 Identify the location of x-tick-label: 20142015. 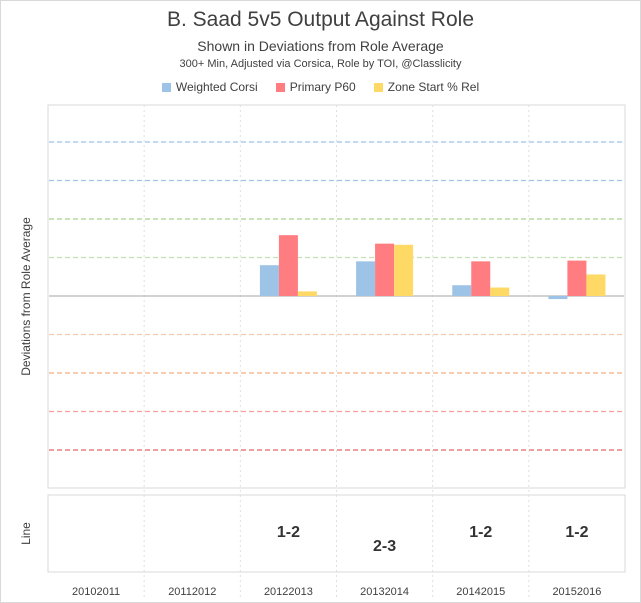
(480, 592).